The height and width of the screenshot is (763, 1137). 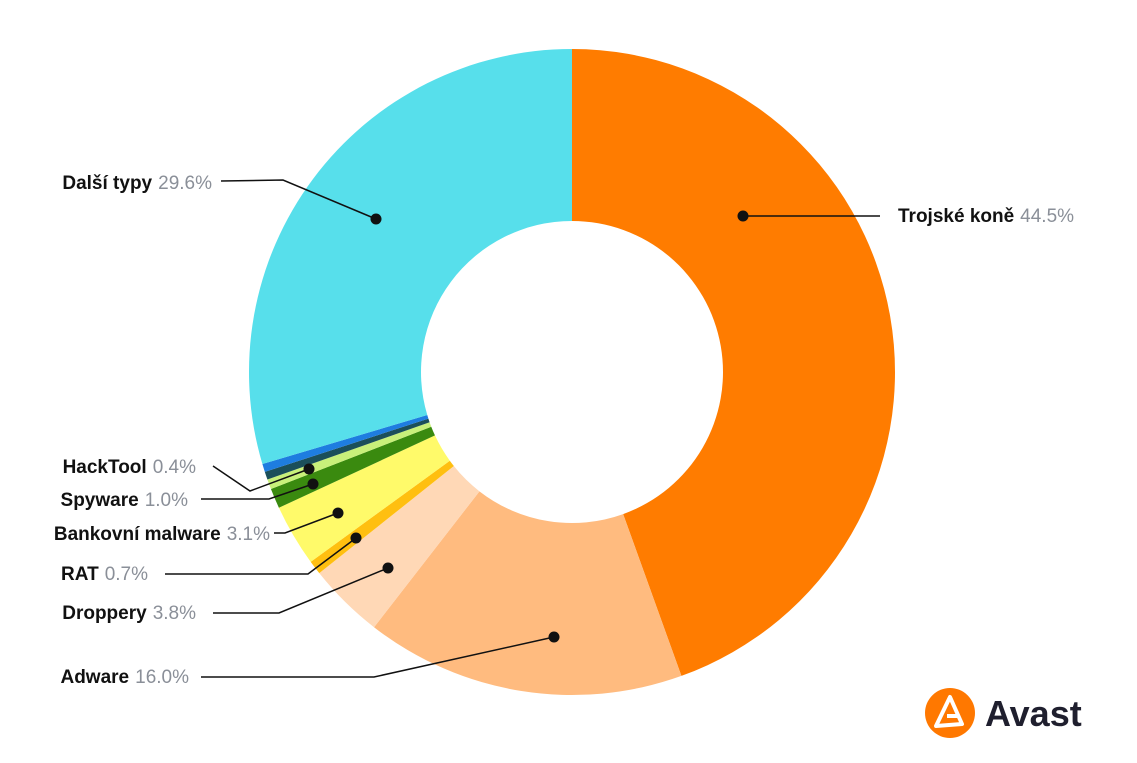 I want to click on leader-dot-bankovni-malware, so click(x=338, y=513).